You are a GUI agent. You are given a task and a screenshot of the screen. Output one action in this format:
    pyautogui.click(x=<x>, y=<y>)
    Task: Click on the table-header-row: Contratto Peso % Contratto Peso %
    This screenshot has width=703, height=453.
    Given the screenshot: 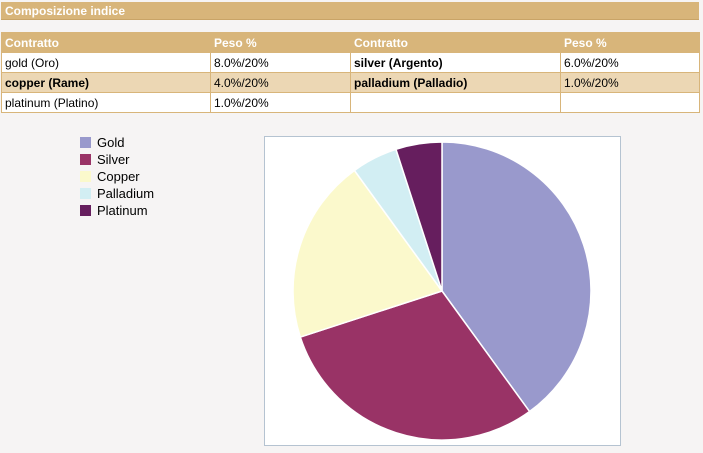 What is the action you would take?
    pyautogui.click(x=350, y=42)
    